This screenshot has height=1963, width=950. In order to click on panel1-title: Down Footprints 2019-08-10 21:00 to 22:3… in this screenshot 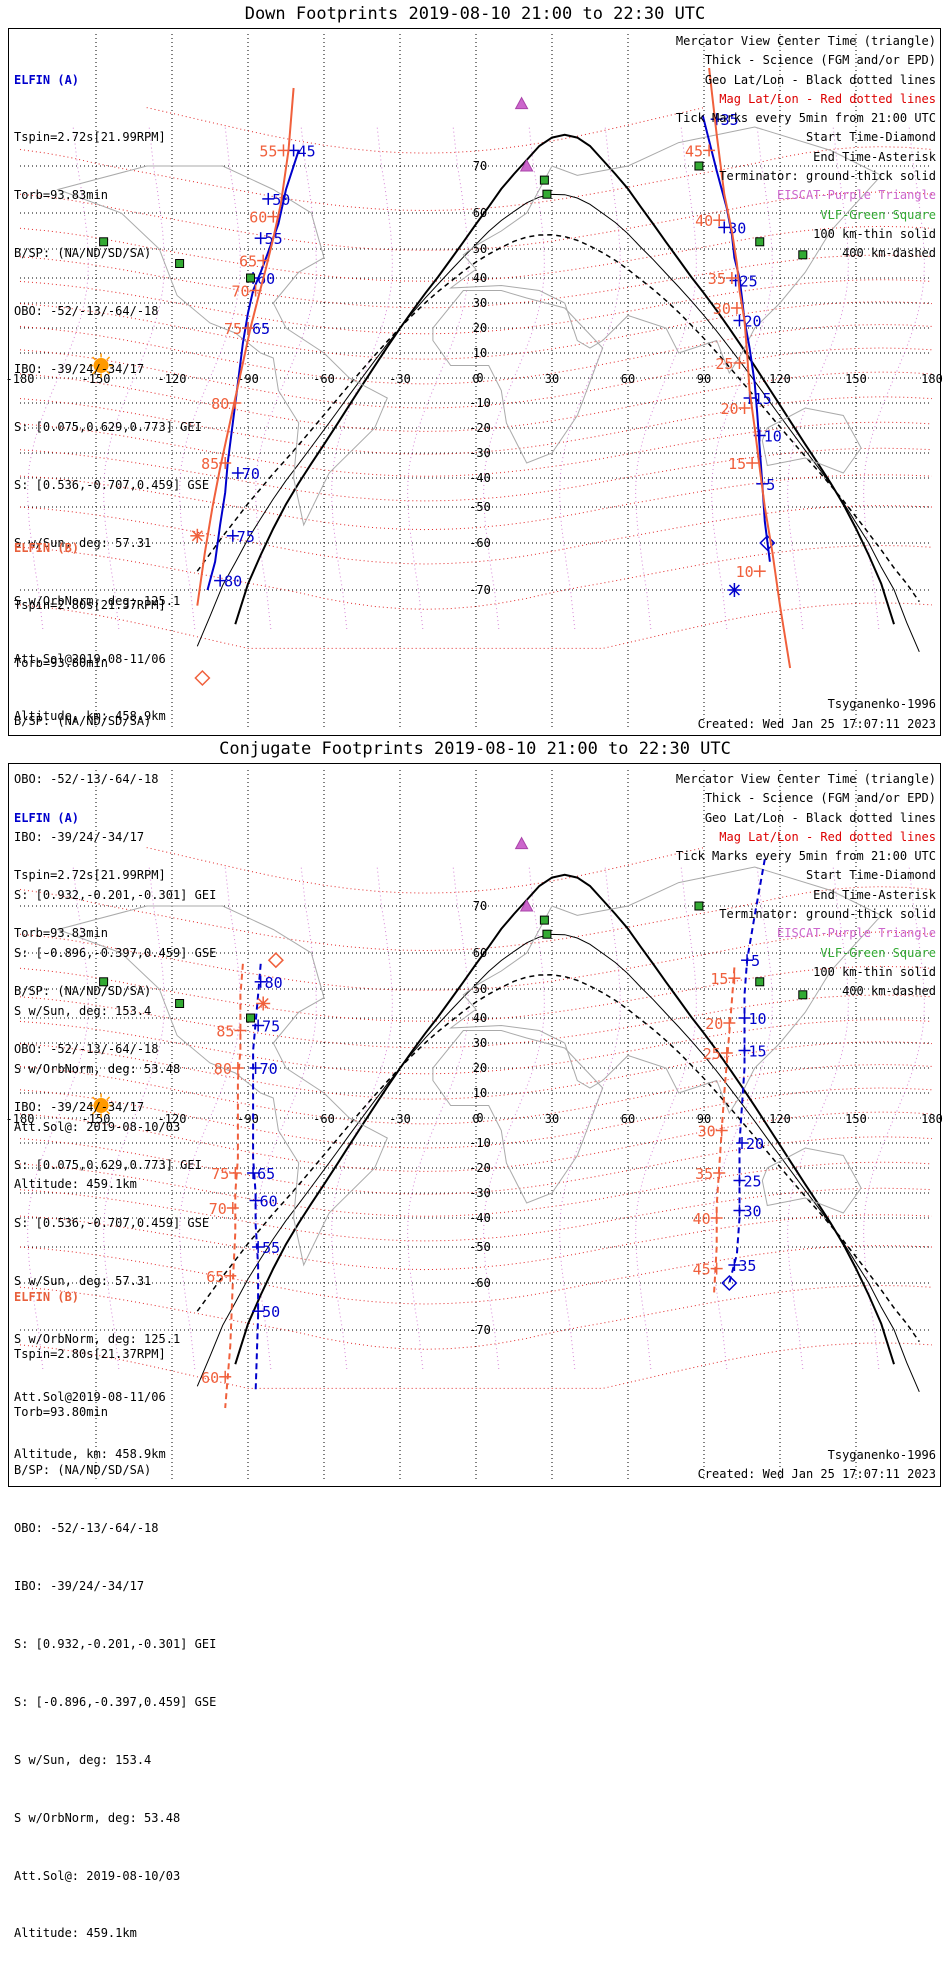, I will do `click(475, 14)`.